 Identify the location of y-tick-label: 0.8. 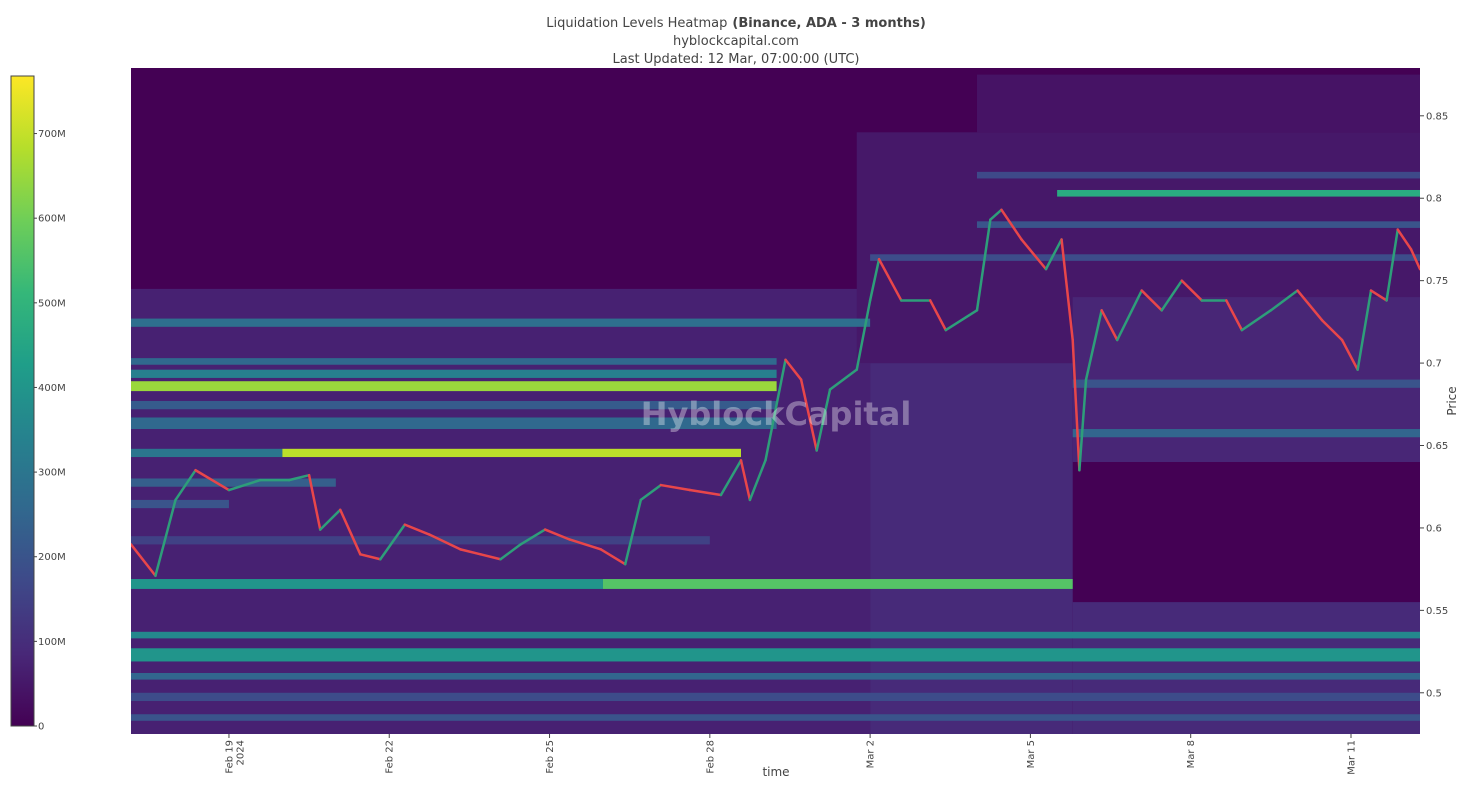
(1434, 199).